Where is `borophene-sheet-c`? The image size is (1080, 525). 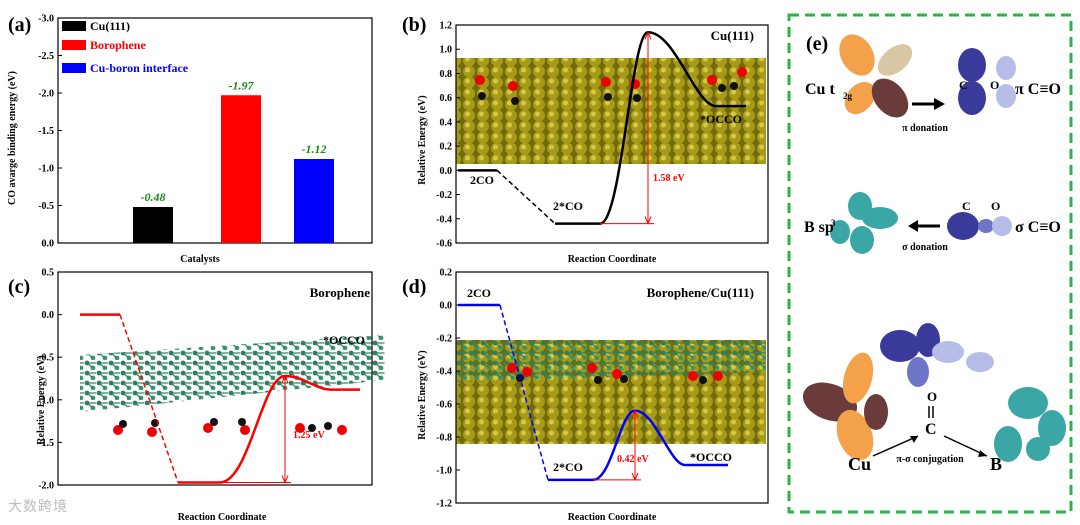 borophene-sheet-c is located at coordinates (232, 386).